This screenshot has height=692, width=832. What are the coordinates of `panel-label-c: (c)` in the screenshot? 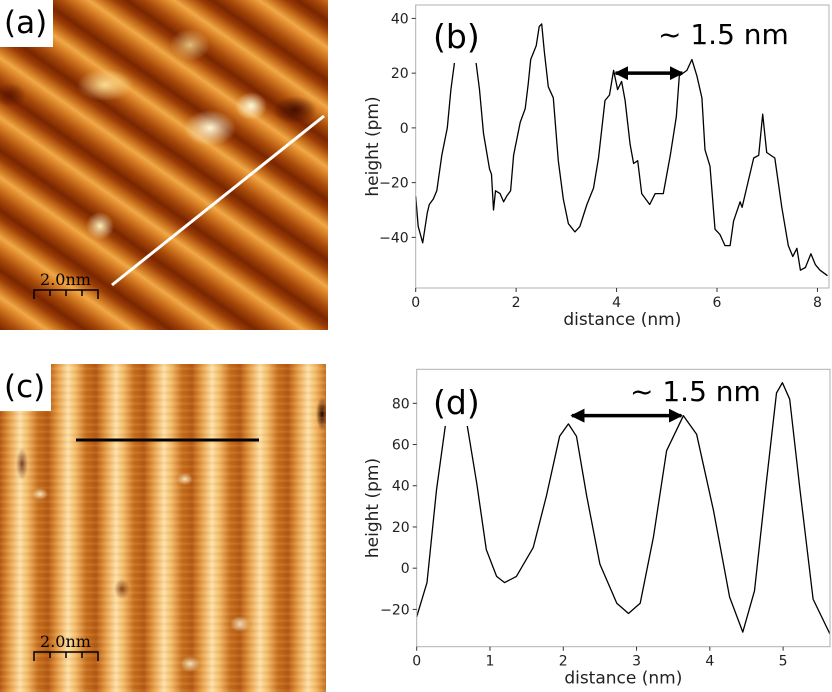 It's located at (26, 387).